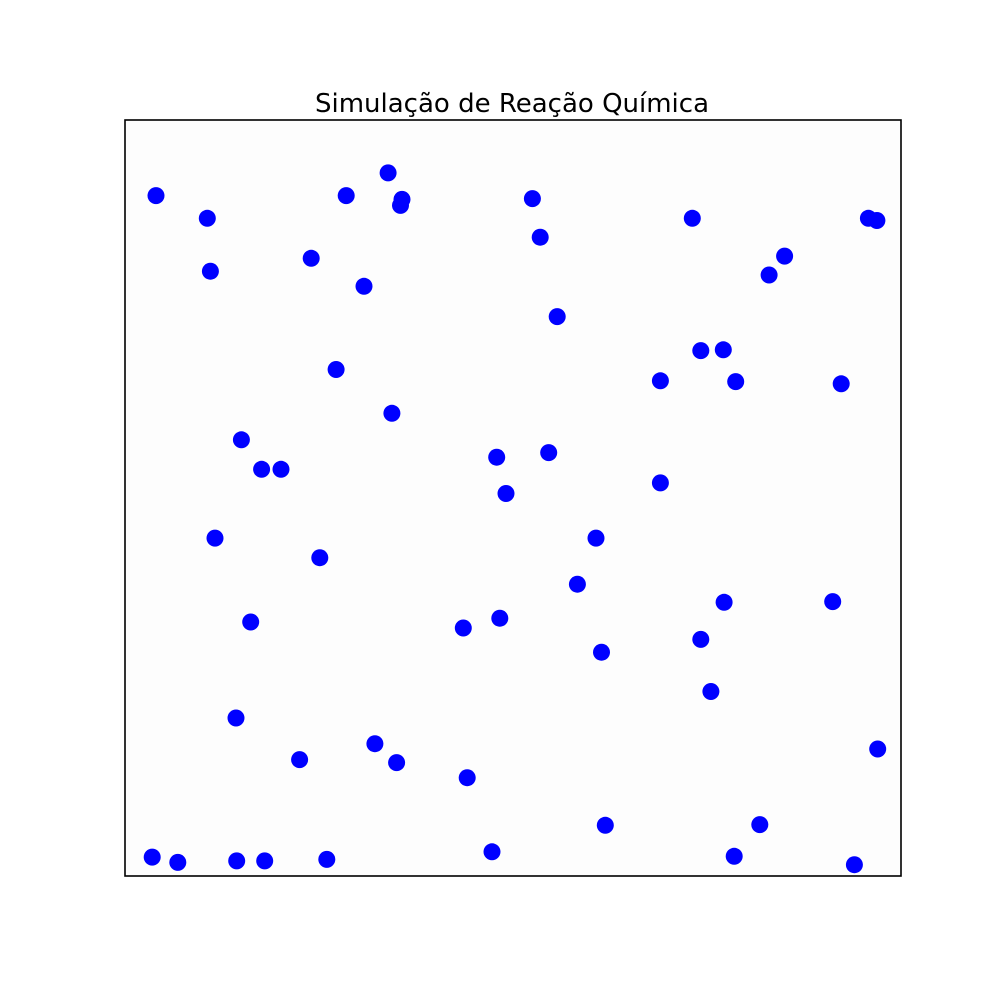 Image resolution: width=1000 pixels, height=1000 pixels. Describe the element at coordinates (512, 104) in the screenshot. I see `chart-title: Simulação de Reação Química` at that location.